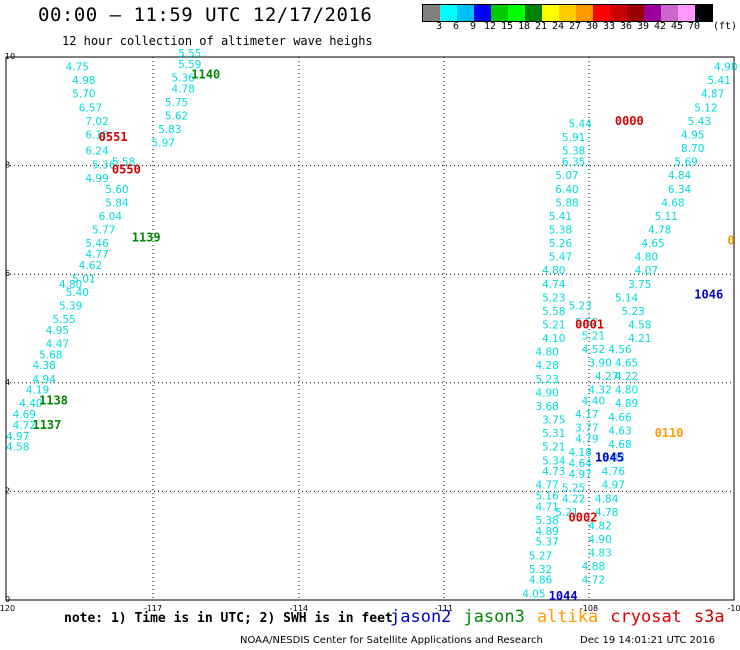 Image resolution: width=740 pixels, height=650 pixels. I want to click on swh-value: 5.27, so click(540, 556).